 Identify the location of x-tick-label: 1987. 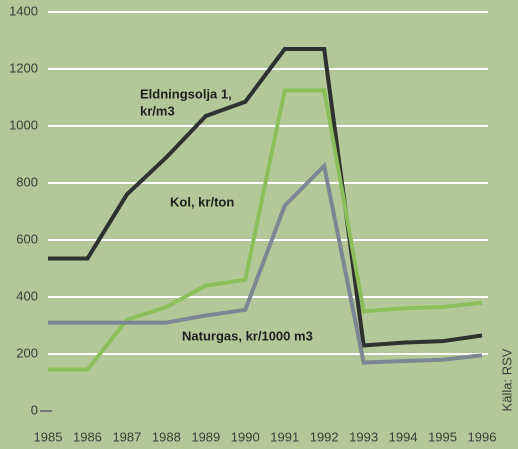
(126, 436).